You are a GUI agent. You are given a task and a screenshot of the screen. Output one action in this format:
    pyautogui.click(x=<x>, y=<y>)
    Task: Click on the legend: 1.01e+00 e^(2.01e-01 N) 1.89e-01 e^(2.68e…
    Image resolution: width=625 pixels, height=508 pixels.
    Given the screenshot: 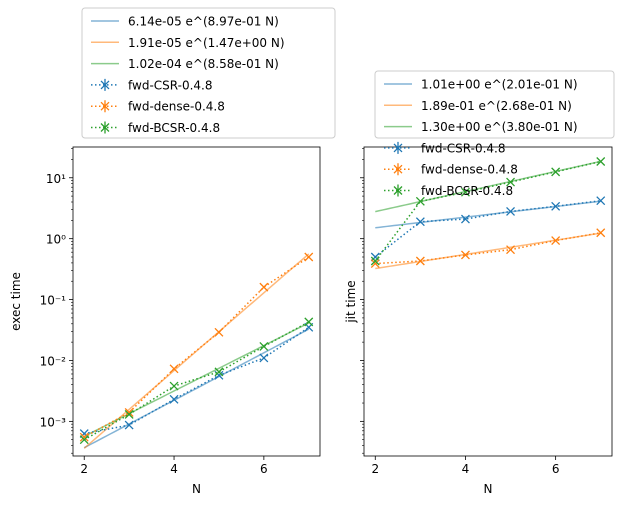 What is the action you would take?
    pyautogui.click(x=494, y=134)
    